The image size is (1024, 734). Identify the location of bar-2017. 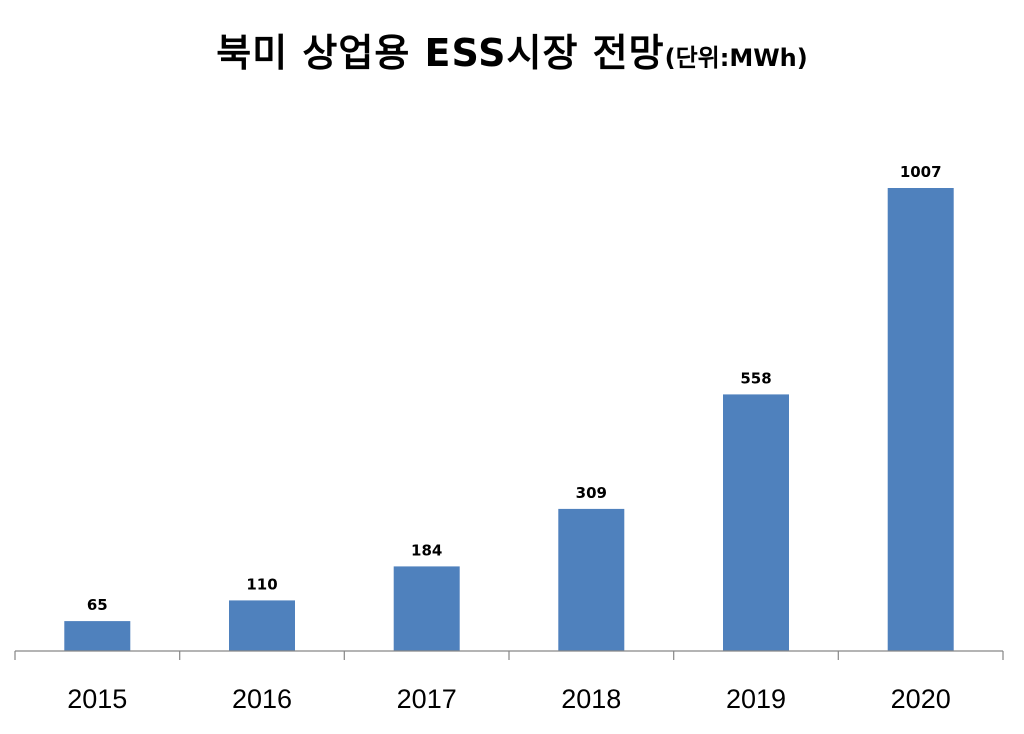
(426, 608).